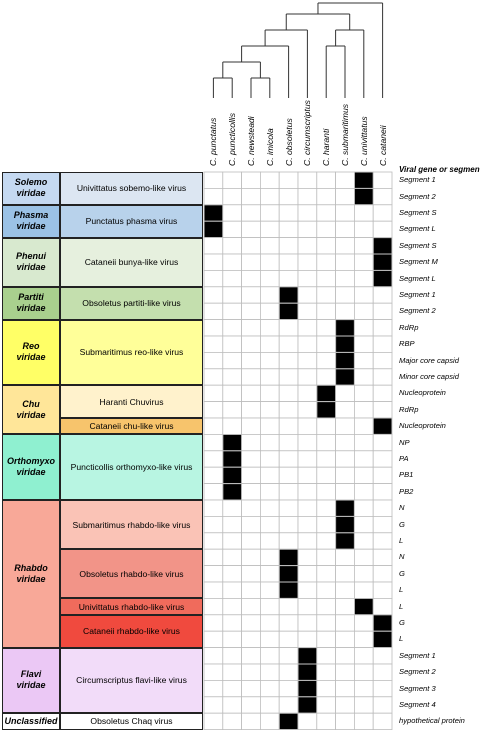  I want to click on segment-label: Nucleoprotein, so click(422, 426).